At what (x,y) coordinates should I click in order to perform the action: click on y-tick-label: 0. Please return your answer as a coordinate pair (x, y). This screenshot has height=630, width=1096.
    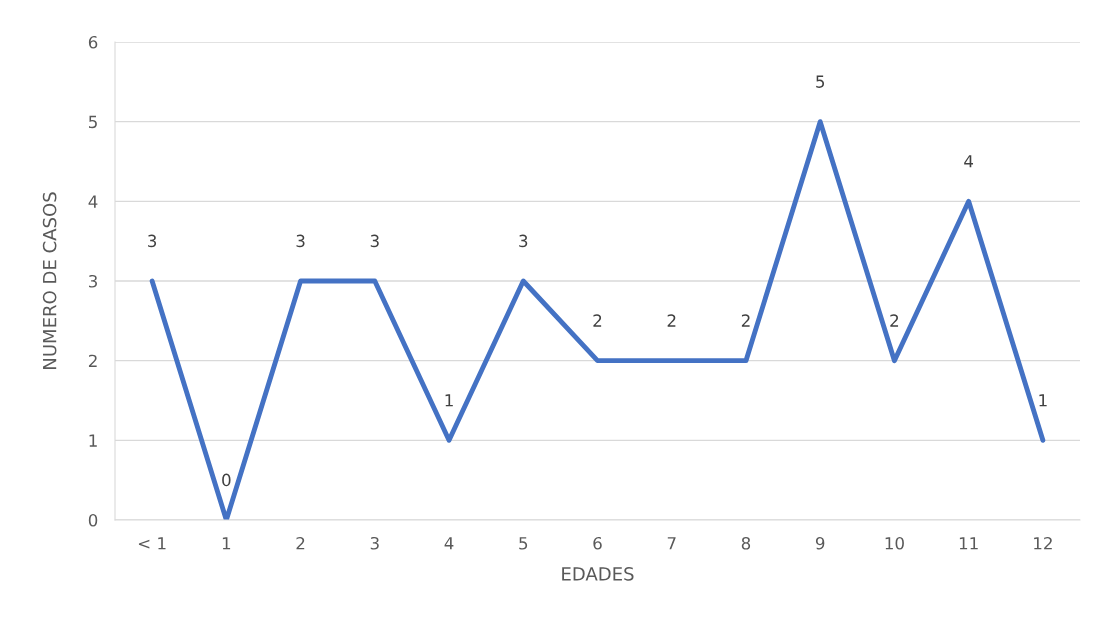
    Looking at the image, I should click on (93, 520).